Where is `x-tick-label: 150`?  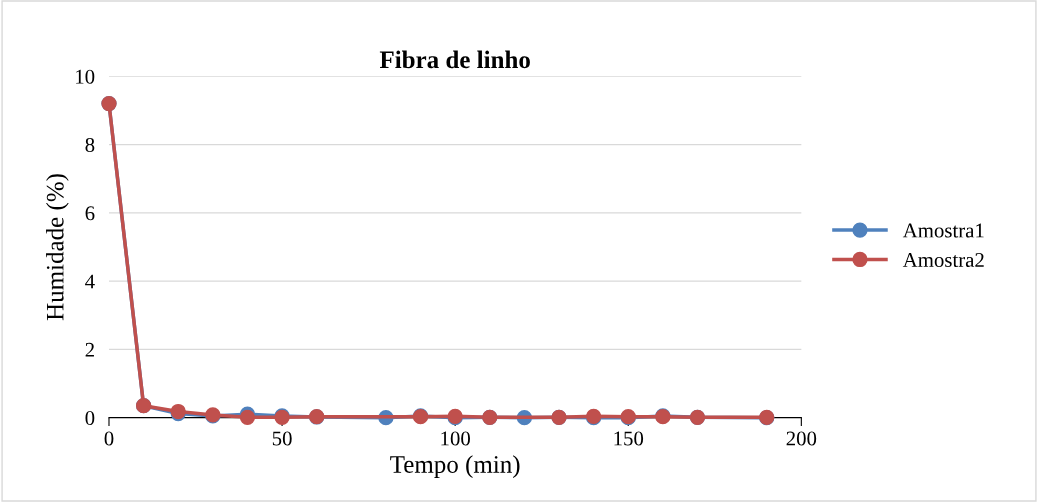 x-tick-label: 150 is located at coordinates (629, 438).